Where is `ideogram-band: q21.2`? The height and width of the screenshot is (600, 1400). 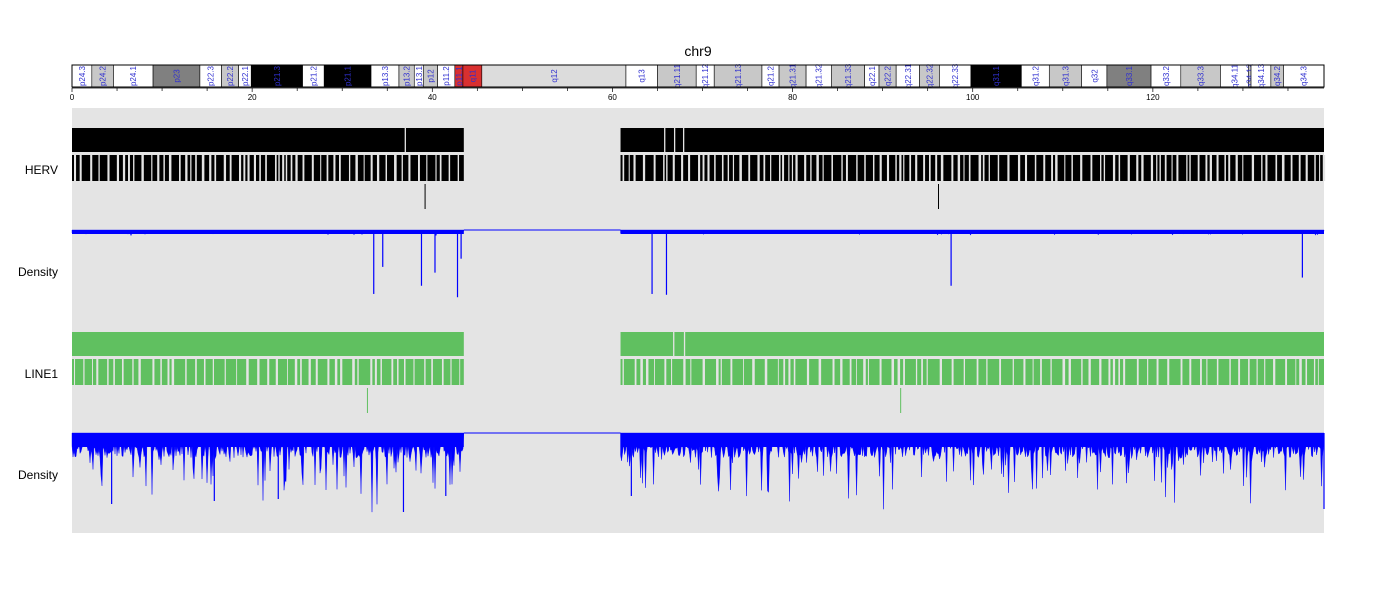 ideogram-band: q21.2 is located at coordinates (770, 76).